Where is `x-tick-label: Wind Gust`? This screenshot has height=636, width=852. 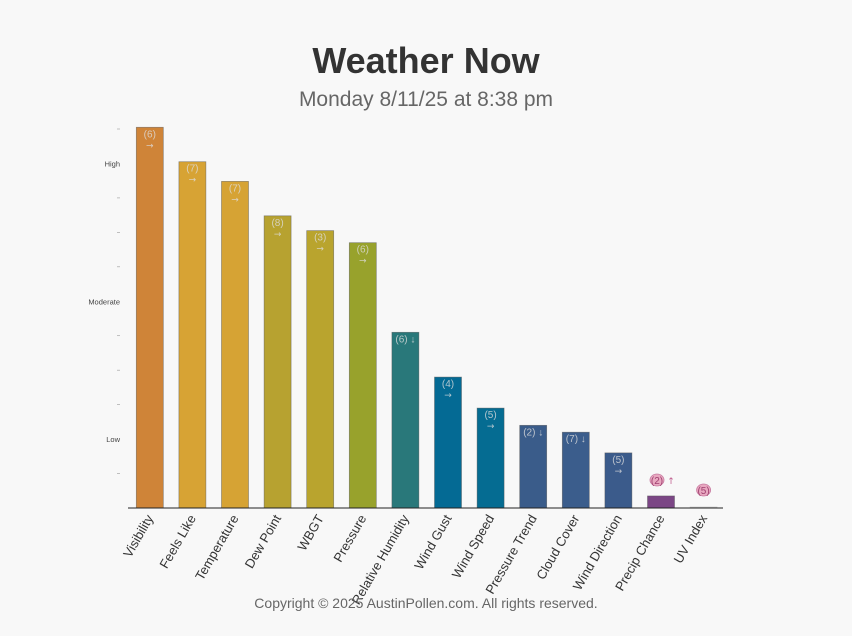 x-tick-label: Wind Gust is located at coordinates (433, 542).